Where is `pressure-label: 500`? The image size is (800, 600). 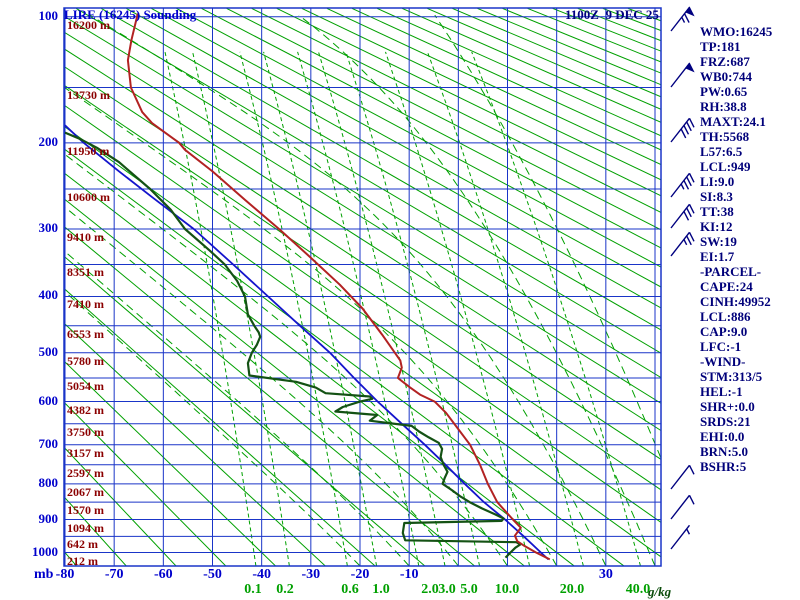
pressure-label: 500 is located at coordinates (48, 351).